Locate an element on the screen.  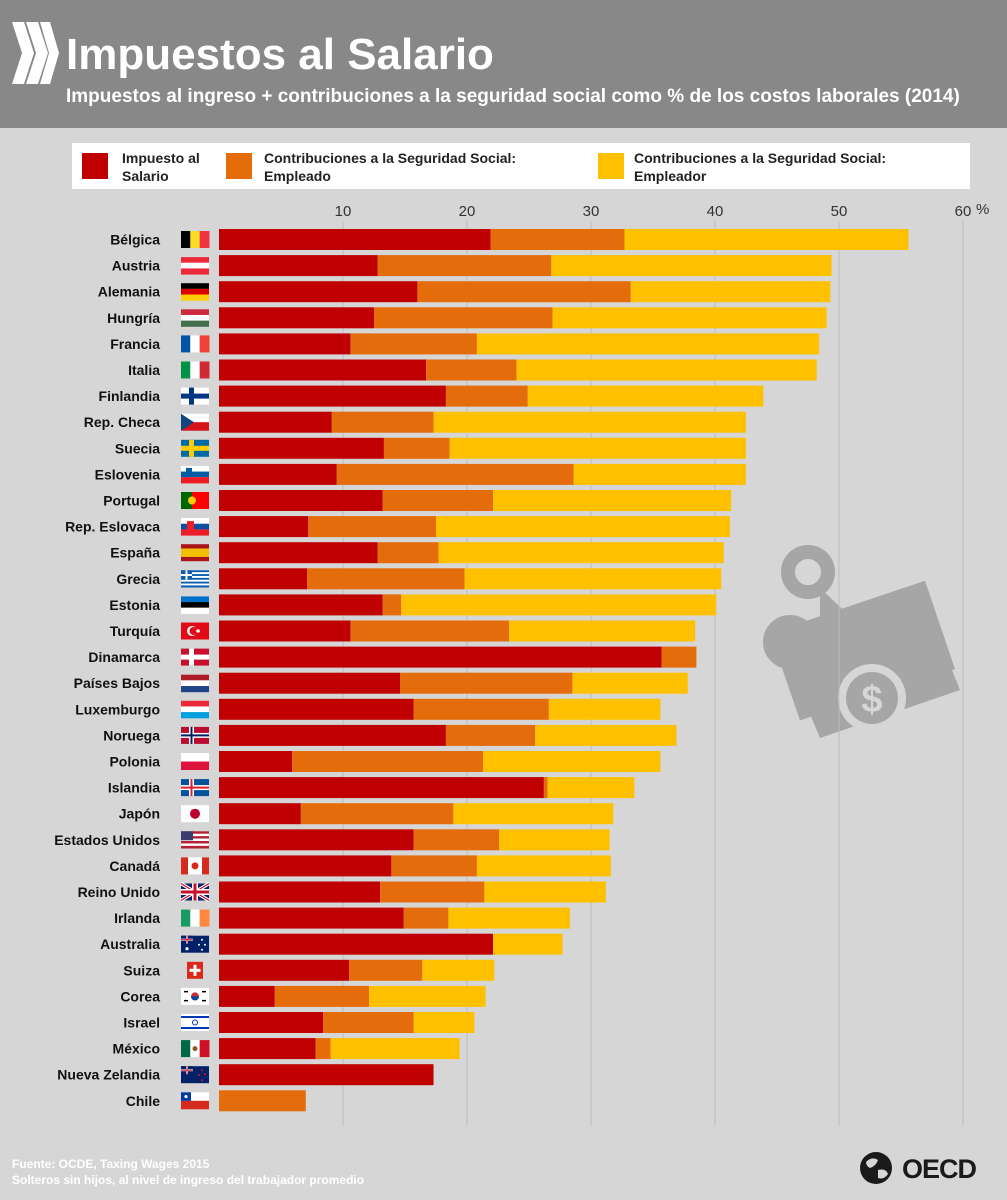
category-label: Noruega is located at coordinates (131, 735).